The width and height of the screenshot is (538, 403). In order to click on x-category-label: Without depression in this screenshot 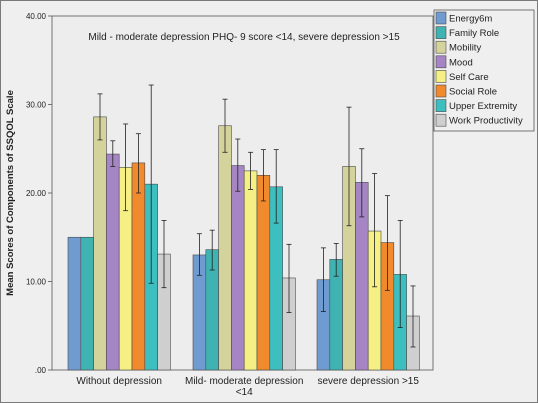, I will do `click(119, 381)`.